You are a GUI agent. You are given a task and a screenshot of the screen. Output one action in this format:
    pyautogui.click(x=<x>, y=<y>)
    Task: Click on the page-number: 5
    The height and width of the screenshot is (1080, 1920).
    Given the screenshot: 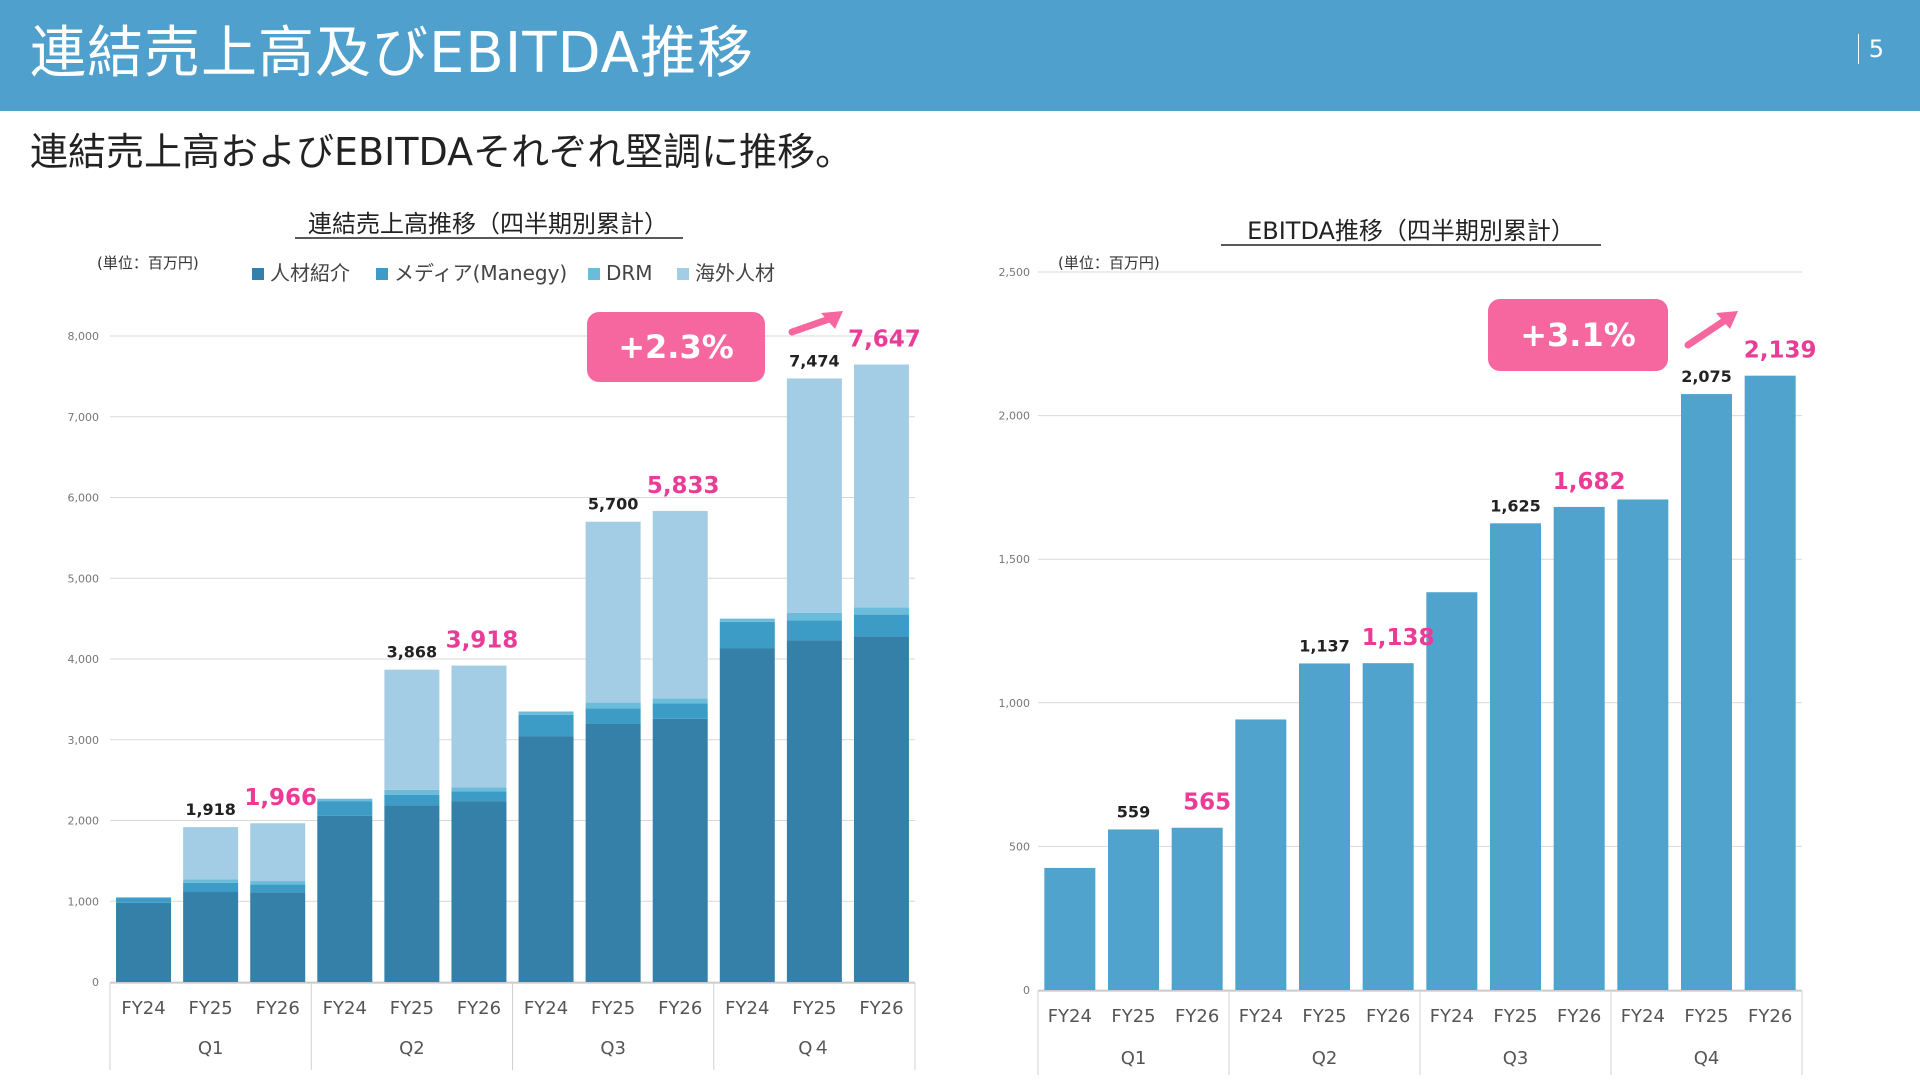 What is the action you would take?
    pyautogui.click(x=1870, y=49)
    